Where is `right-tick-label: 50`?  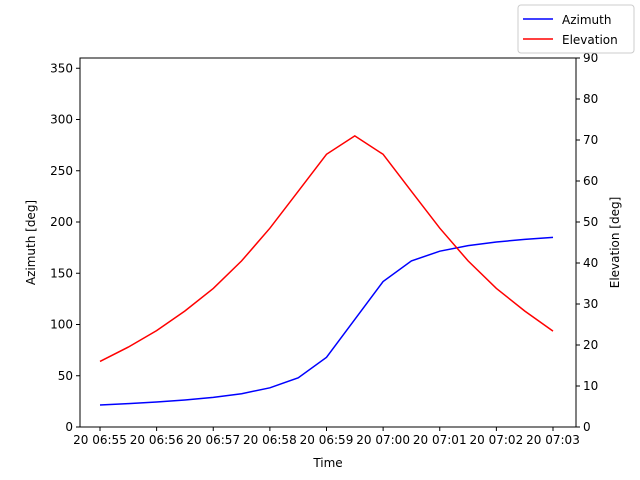
right-tick-label: 50 is located at coordinates (590, 222).